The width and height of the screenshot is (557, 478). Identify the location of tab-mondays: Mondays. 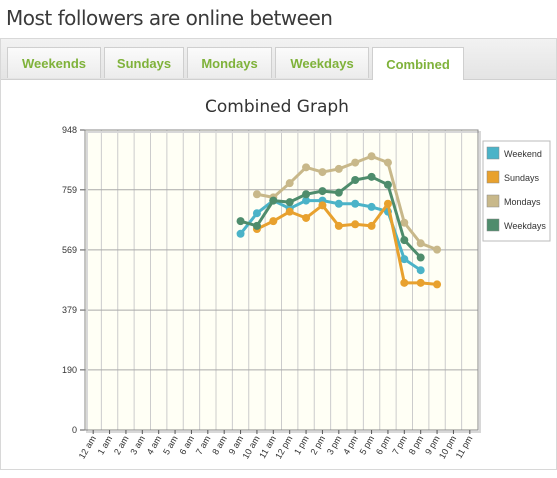
(229, 62).